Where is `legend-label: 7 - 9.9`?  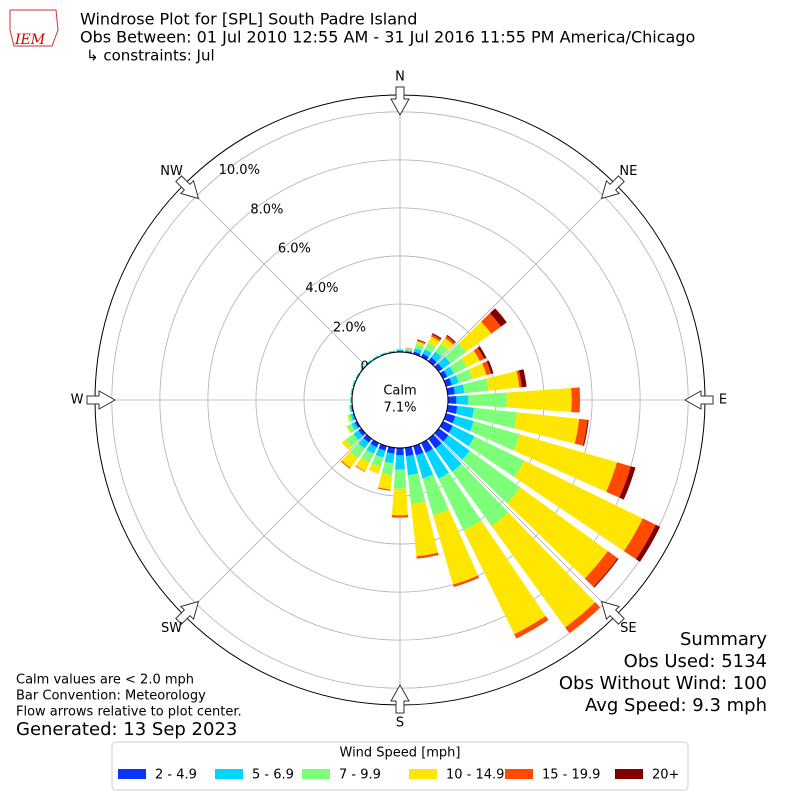
legend-label: 7 - 9.9 is located at coordinates (360, 775).